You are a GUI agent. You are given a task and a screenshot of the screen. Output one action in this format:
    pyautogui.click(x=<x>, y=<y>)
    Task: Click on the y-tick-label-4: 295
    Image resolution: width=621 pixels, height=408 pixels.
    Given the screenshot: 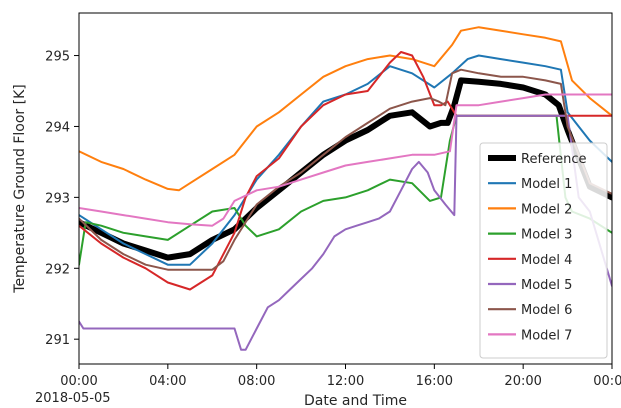 What is the action you would take?
    pyautogui.click(x=57, y=57)
    